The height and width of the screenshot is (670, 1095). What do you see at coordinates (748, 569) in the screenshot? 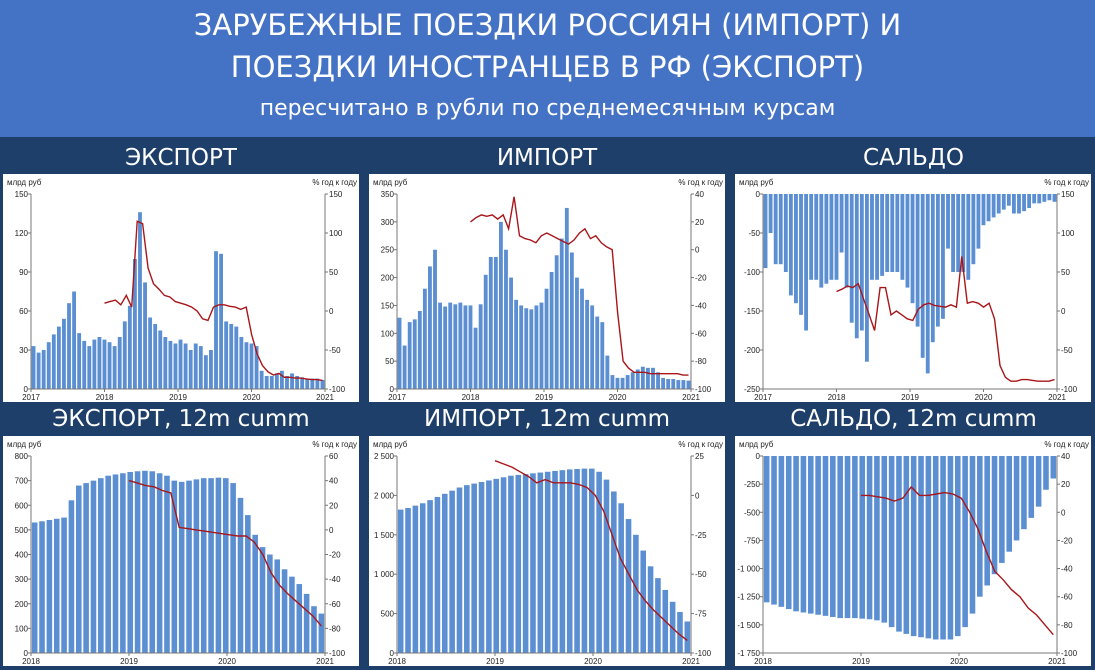
I see `y-tick-label-left: -1 000` at bounding box center [748, 569].